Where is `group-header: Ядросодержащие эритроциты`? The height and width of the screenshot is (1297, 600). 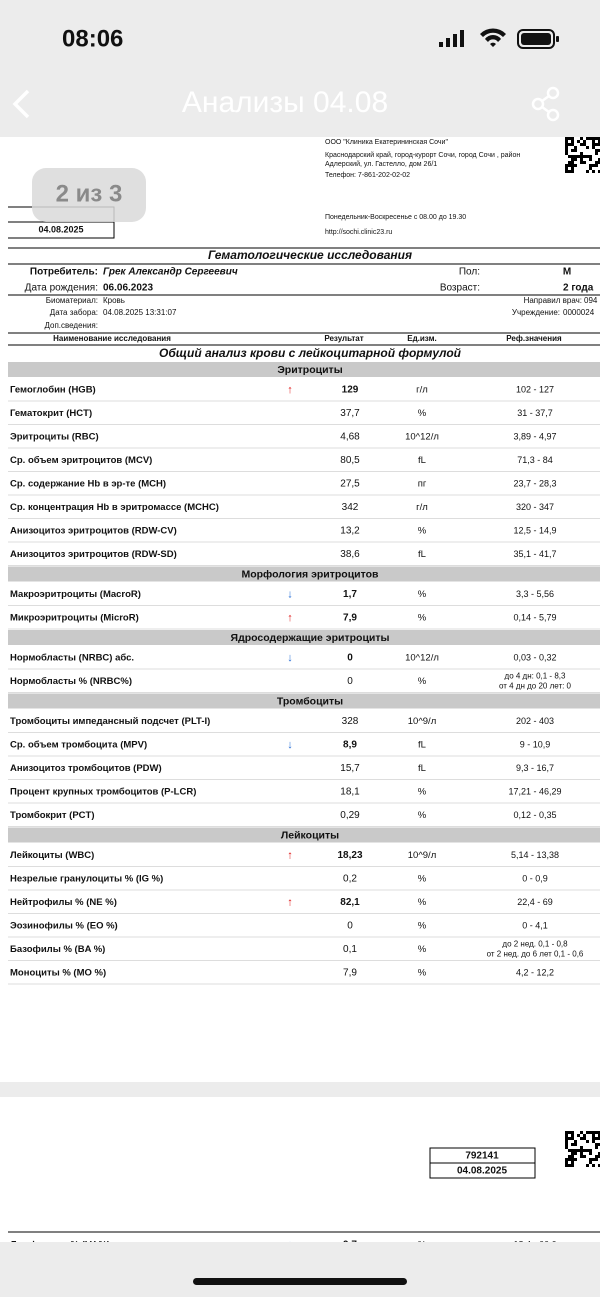
group-header: Ядросодержащие эритроциты is located at coordinates (310, 638).